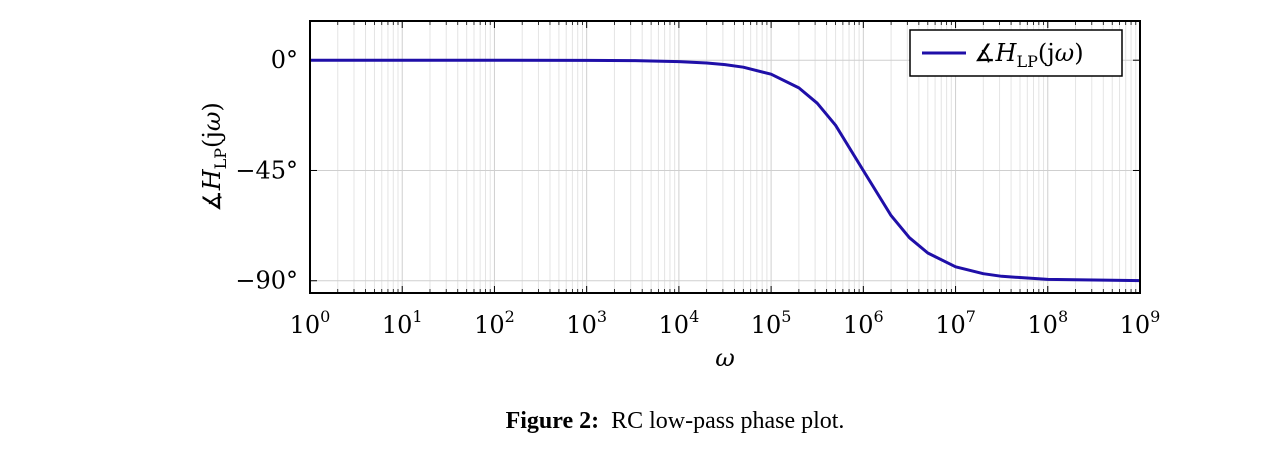 The width and height of the screenshot is (1282, 462). Describe the element at coordinates (266, 281) in the screenshot. I see `y-tick-label: −90°` at that location.